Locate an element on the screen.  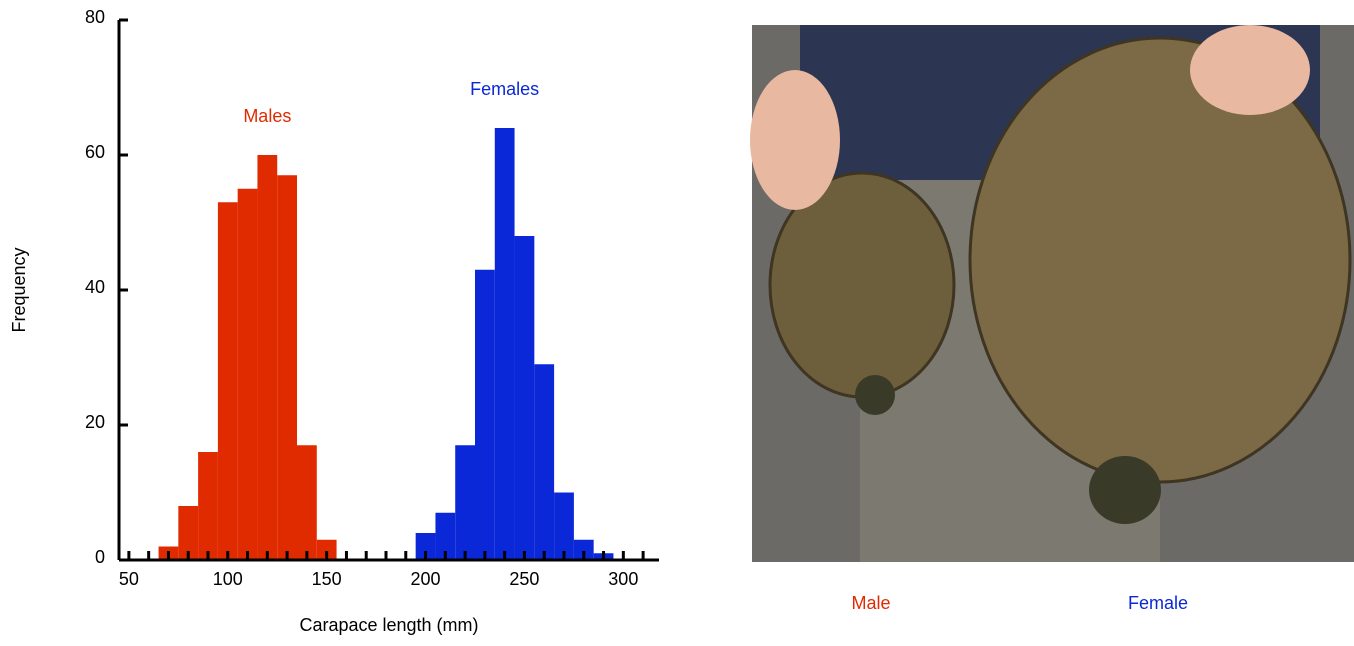
x-tick-label: 100 is located at coordinates (228, 579).